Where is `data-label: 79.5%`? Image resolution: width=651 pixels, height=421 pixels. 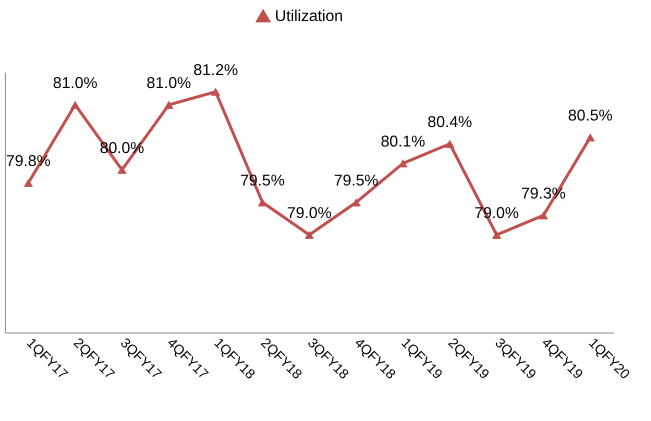 data-label: 79.5% is located at coordinates (356, 181).